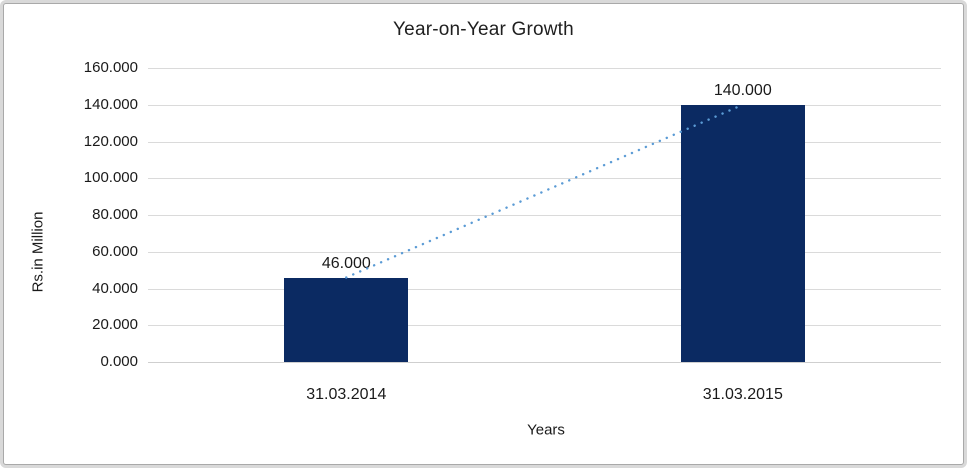  Describe the element at coordinates (346, 394) in the screenshot. I see `x-tick-label: 31.03.2014` at that location.